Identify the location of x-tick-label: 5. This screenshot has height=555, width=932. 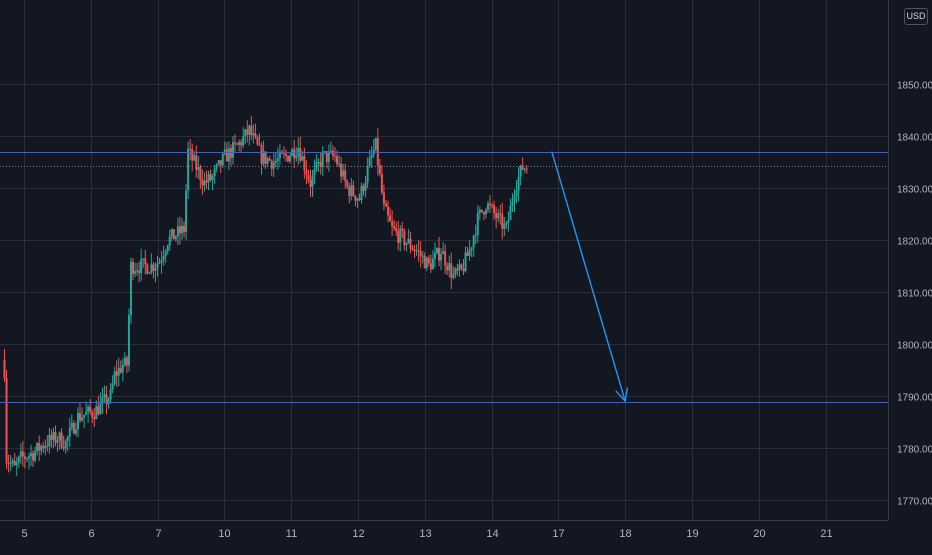
(24, 534).